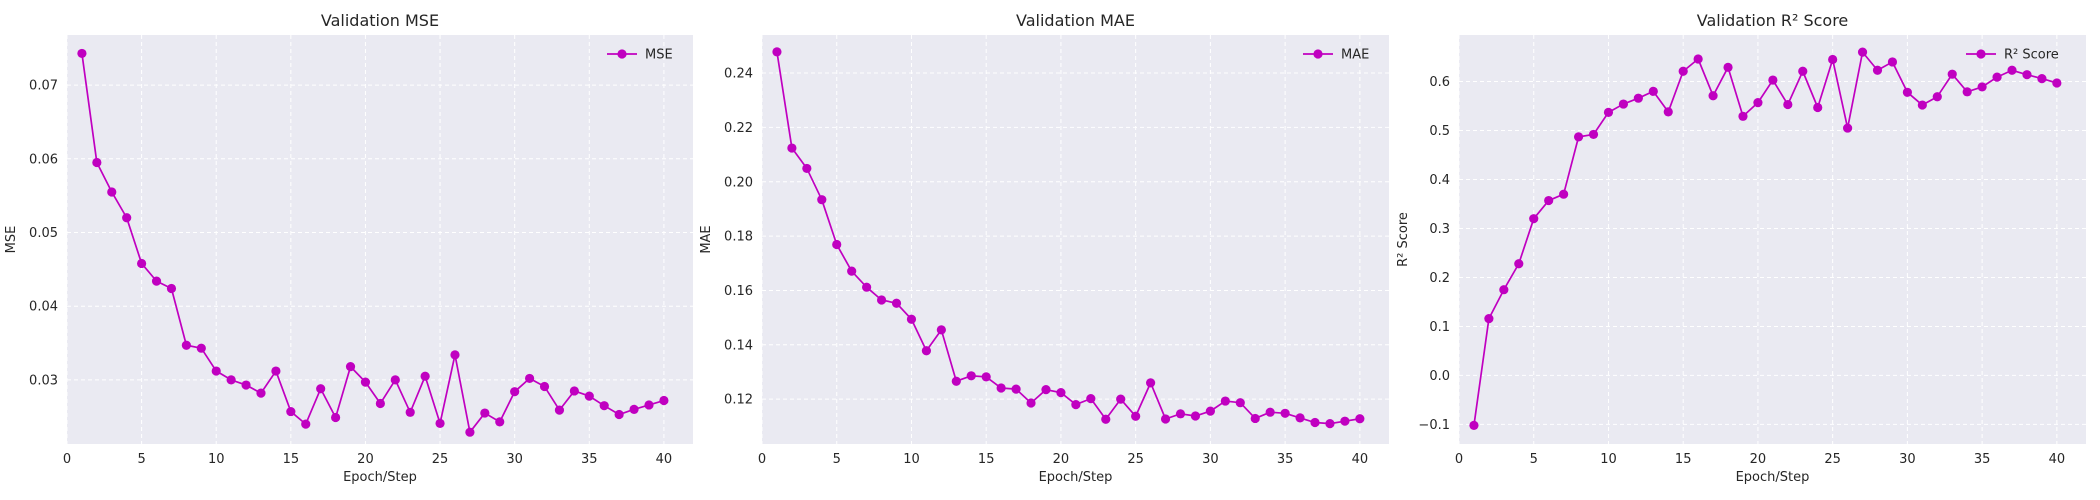  I want to click on y-tick-label: 0.16, so click(738, 291).